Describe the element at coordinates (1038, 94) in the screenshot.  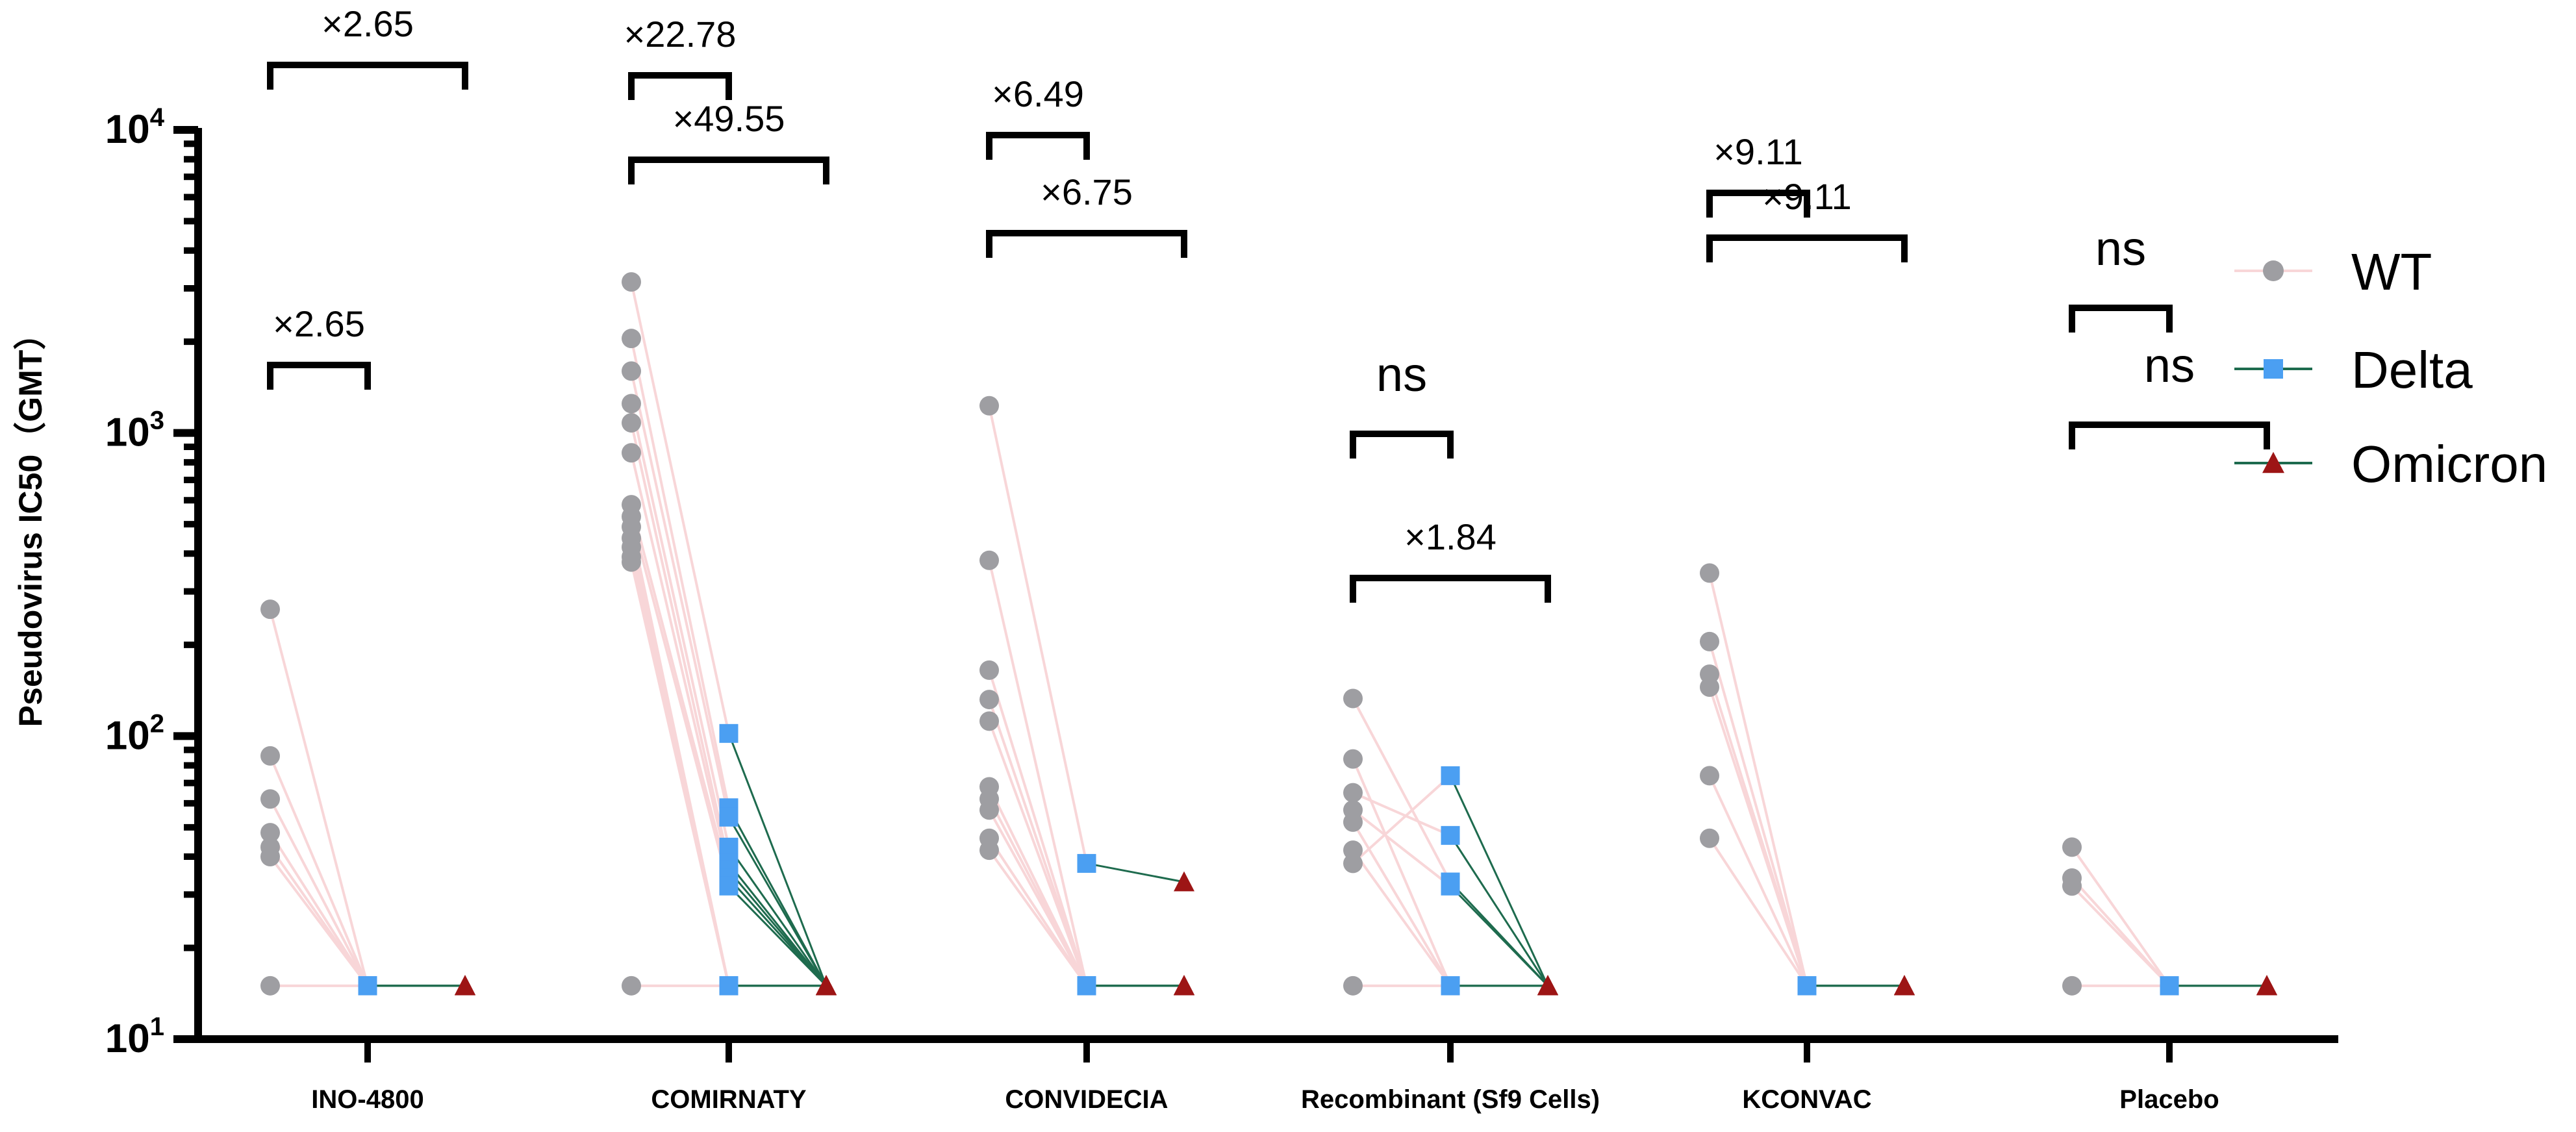
I see `significance-label: ×6.49` at that location.